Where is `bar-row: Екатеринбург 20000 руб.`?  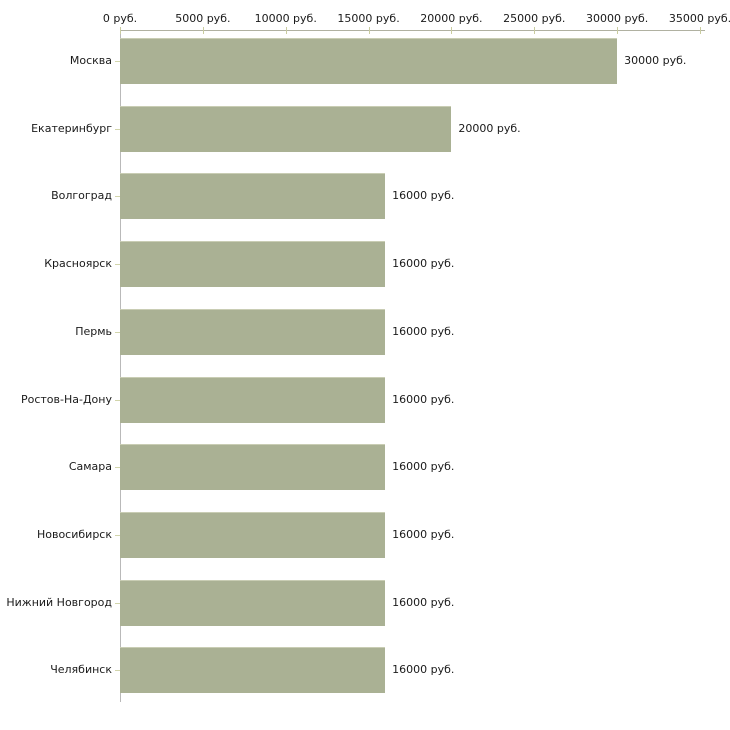 bar-row: Екатеринбург 20000 руб. is located at coordinates (365, 136).